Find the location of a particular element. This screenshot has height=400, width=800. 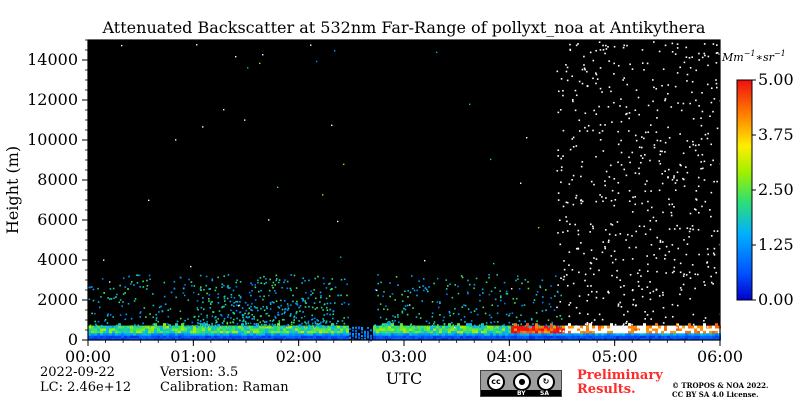

gap-sparse-signal is located at coordinates (353, 327).